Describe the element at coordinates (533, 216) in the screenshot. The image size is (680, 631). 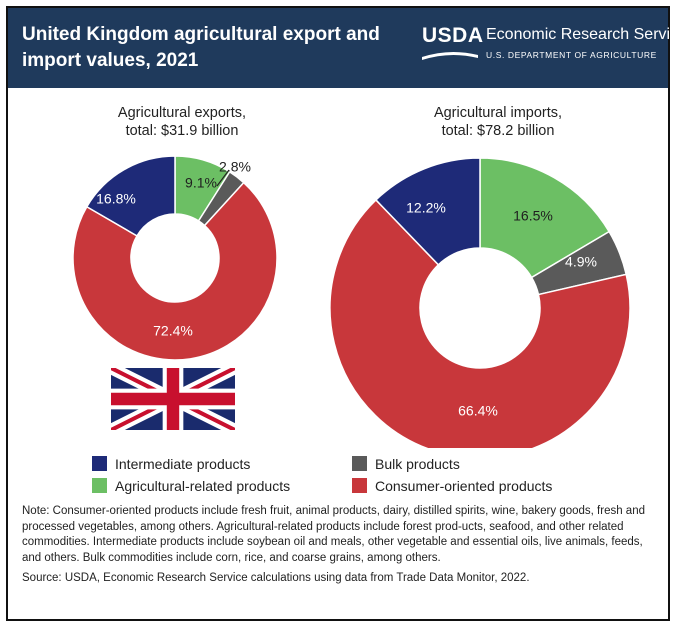
I see `imports-label-agricultural-related-products: 16.5%` at that location.